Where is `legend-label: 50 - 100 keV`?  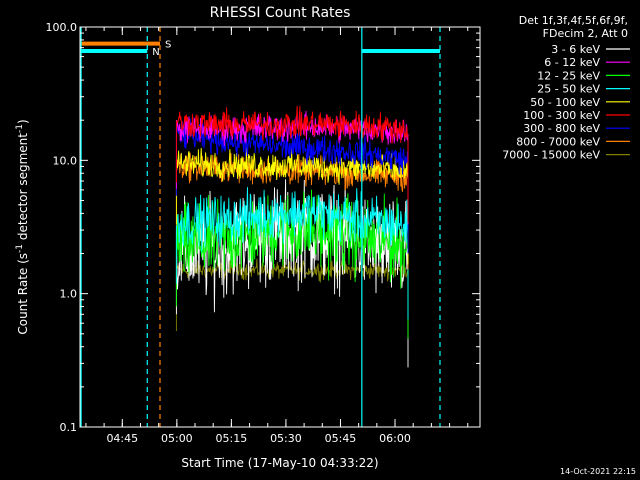
legend-label: 50 - 100 keV is located at coordinates (565, 102).